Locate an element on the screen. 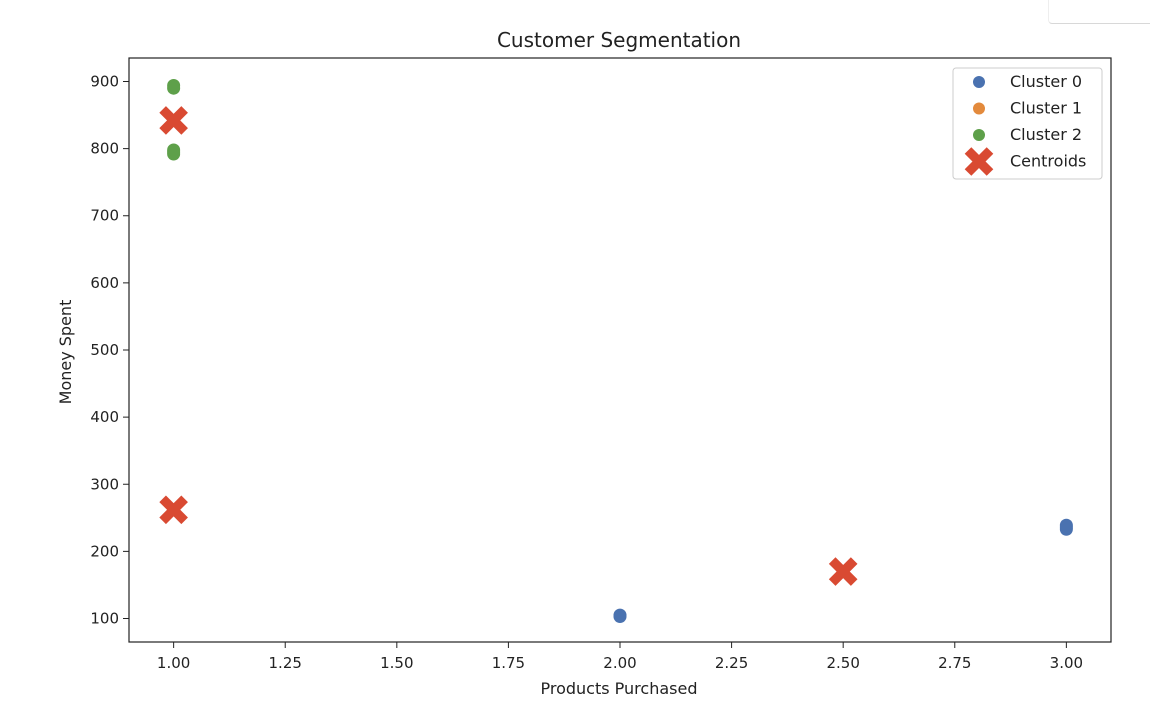  x-tick-label: 1.25 is located at coordinates (285, 663).